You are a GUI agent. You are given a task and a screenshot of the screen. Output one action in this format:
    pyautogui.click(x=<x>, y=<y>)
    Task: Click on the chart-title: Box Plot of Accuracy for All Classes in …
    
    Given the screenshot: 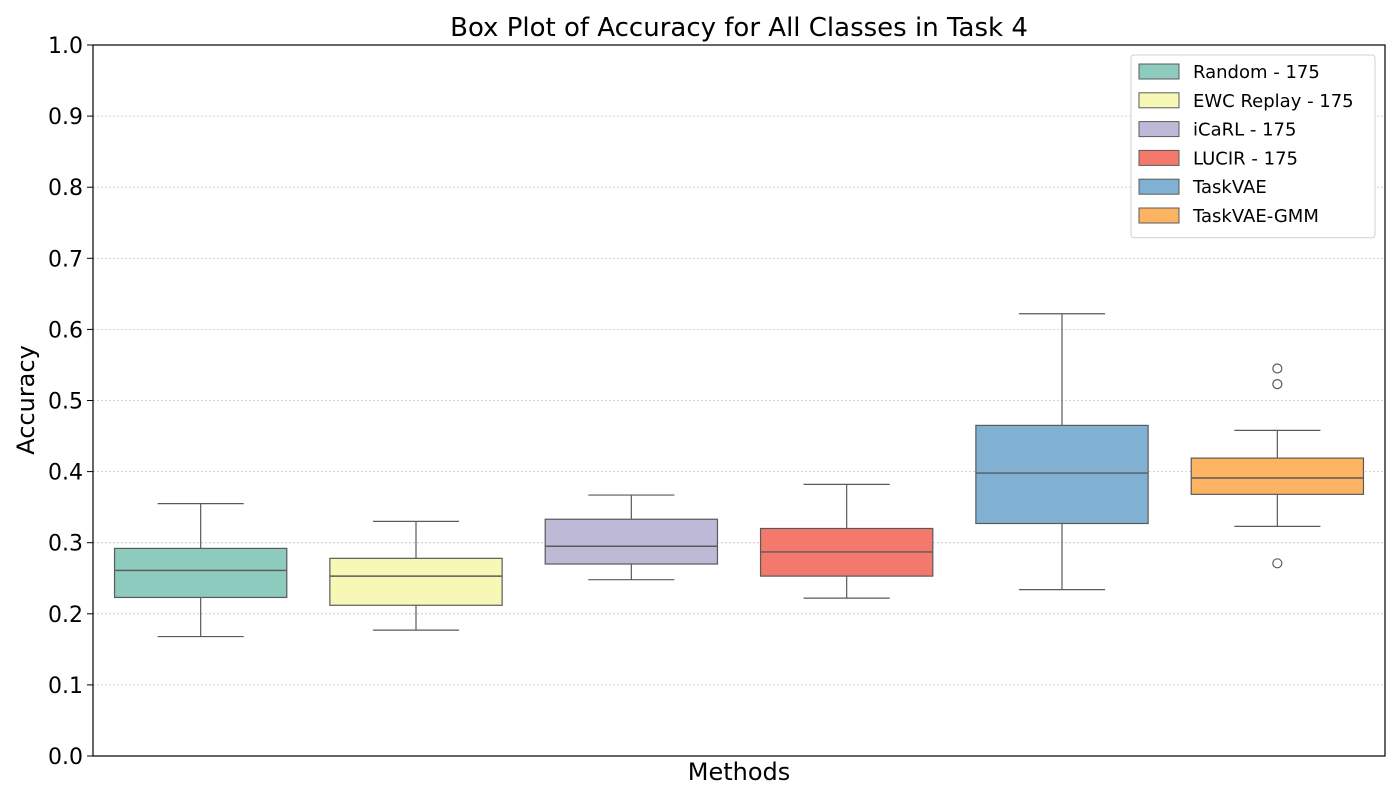 What is the action you would take?
    pyautogui.click(x=739, y=28)
    